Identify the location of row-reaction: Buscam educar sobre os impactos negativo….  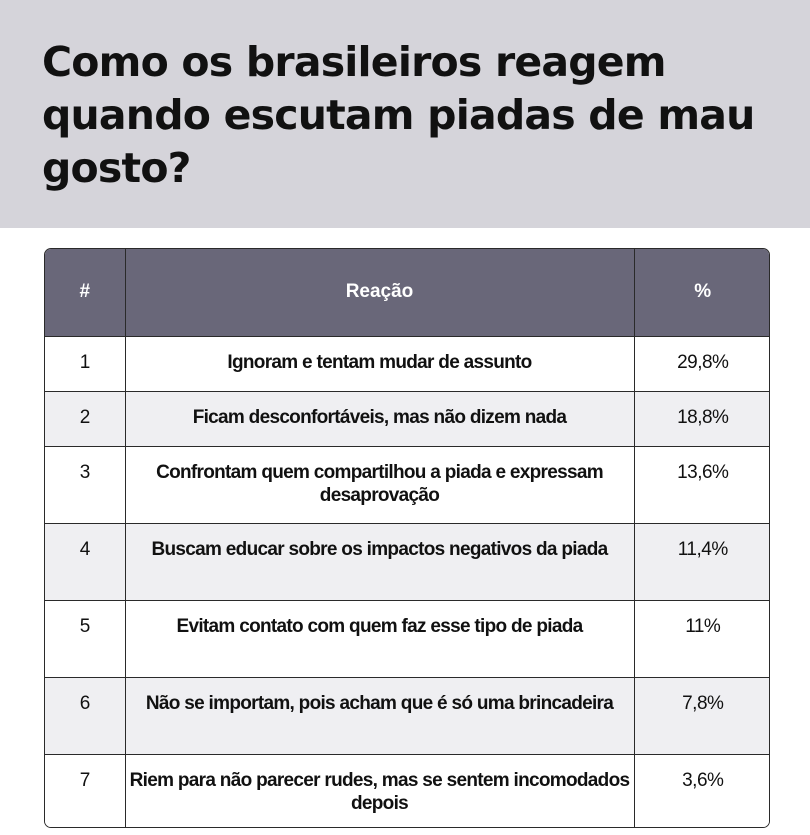
(380, 561).